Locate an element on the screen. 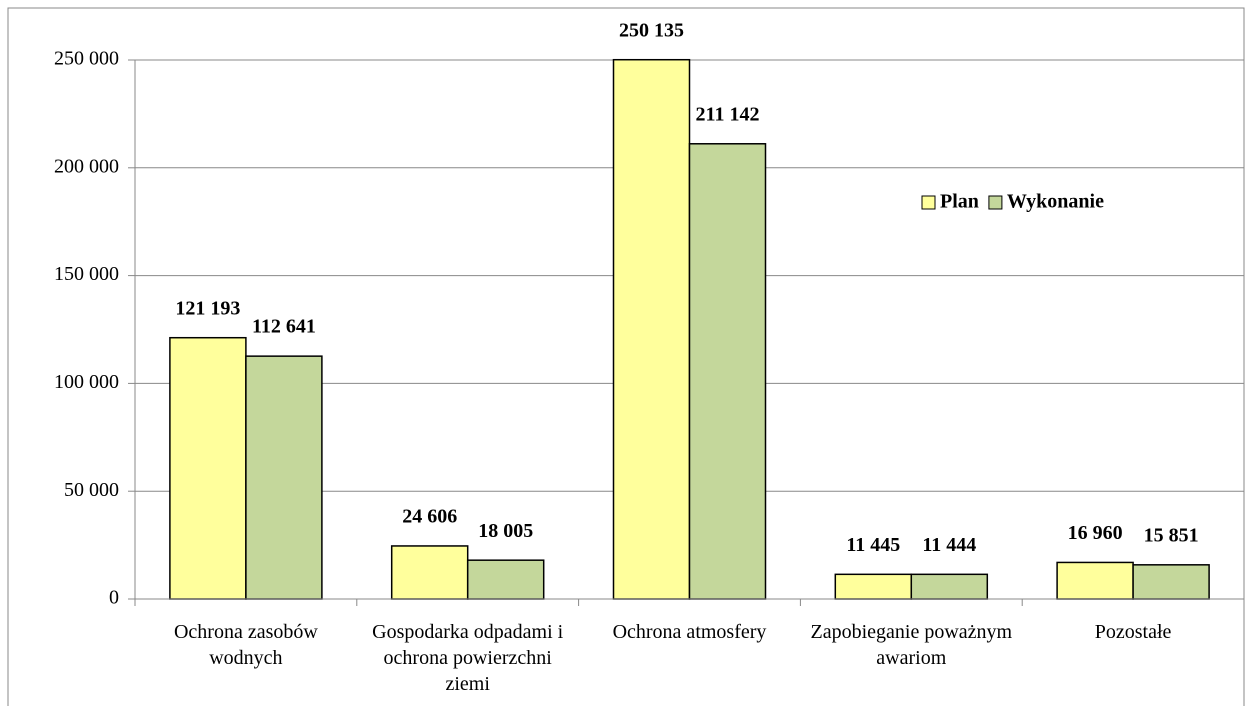  data-label: 24 606 is located at coordinates (429, 517).